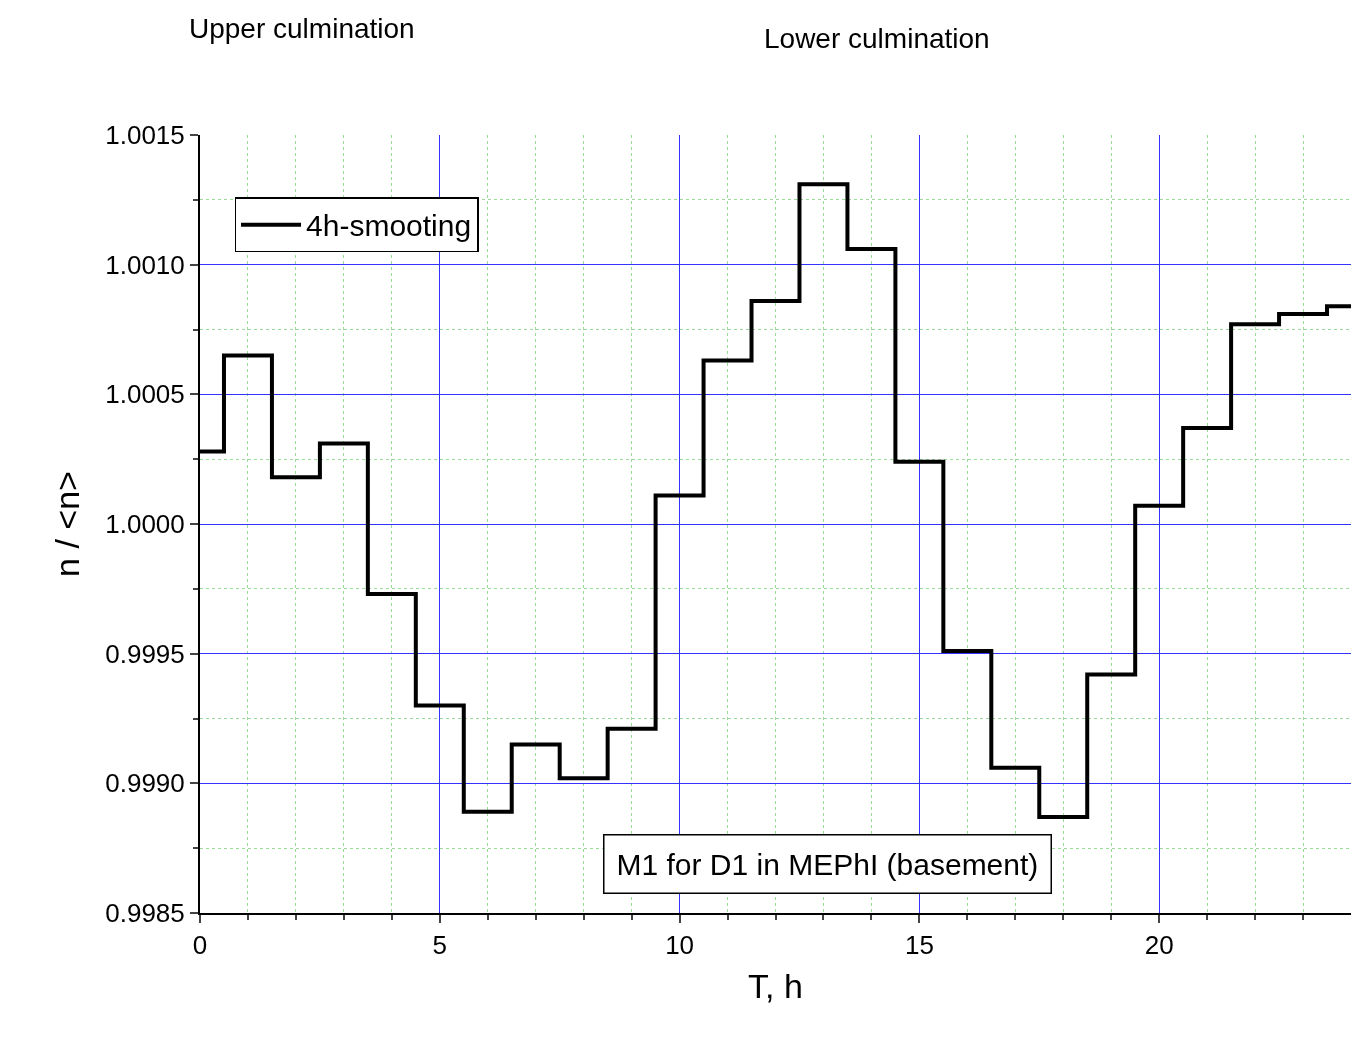 This screenshot has height=1038, width=1353. What do you see at coordinates (877, 38) in the screenshot?
I see `text: Lower culmination` at bounding box center [877, 38].